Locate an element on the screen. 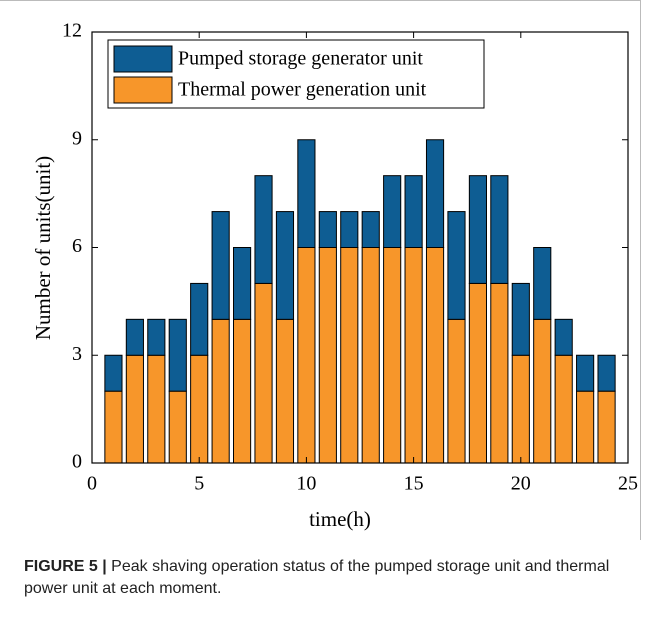 This screenshot has height=618, width=652. y-tick-label: 6 is located at coordinates (77, 246).